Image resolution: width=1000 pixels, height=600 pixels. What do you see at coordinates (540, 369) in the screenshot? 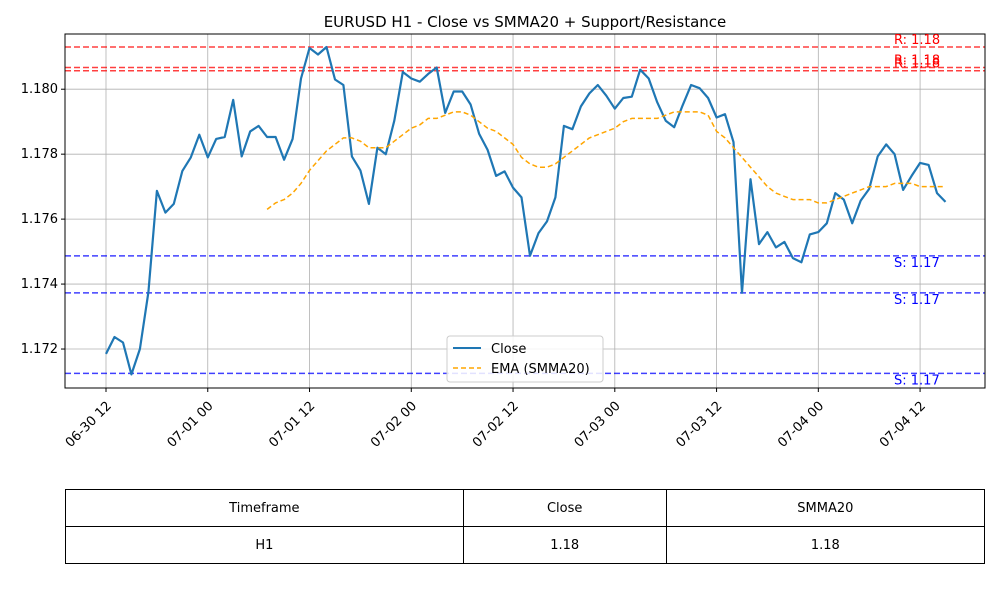
I see `legend-smma-label: EMA (SMMA20)` at bounding box center [540, 369].